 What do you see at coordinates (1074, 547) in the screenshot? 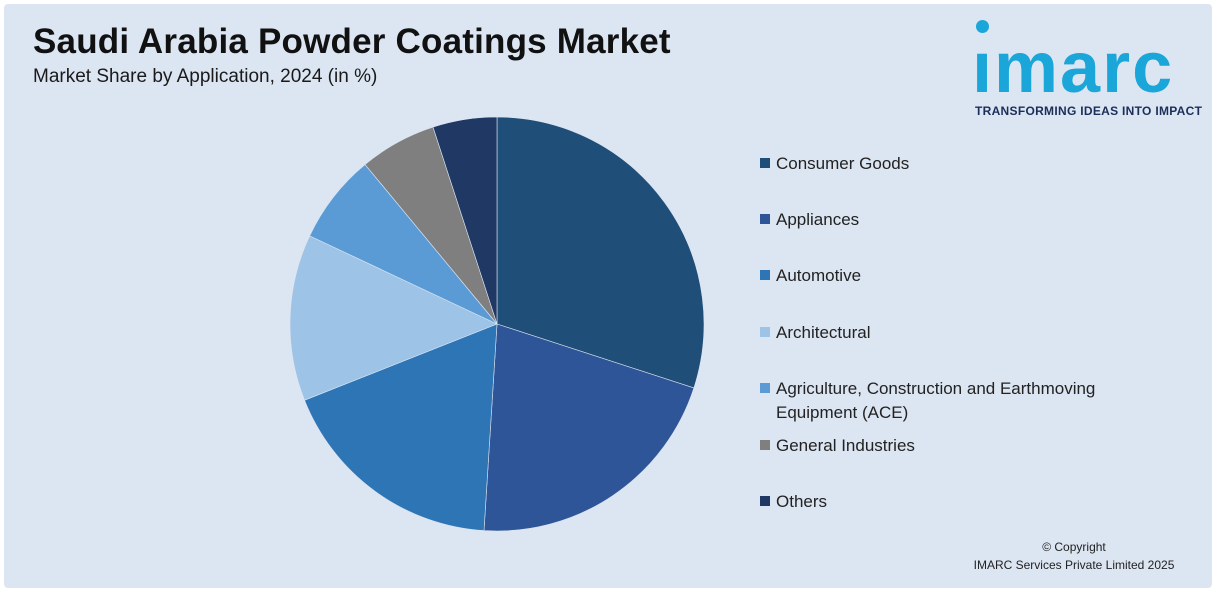
I see `copyright-line-1: © Copyright` at bounding box center [1074, 547].